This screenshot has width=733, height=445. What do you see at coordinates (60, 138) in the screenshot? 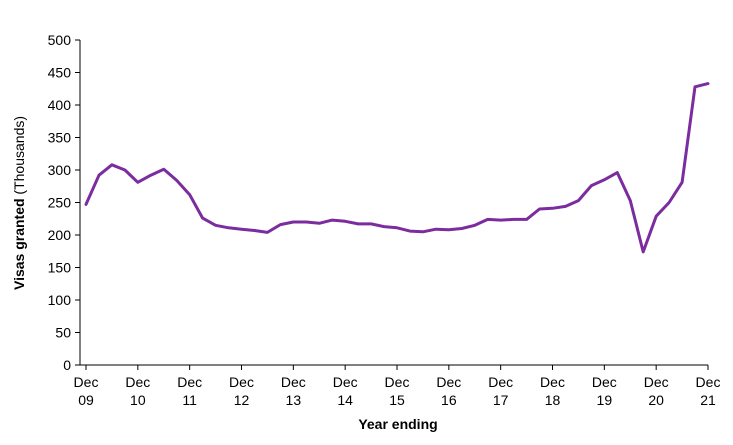
I see `y-tick-label: 350` at bounding box center [60, 138].